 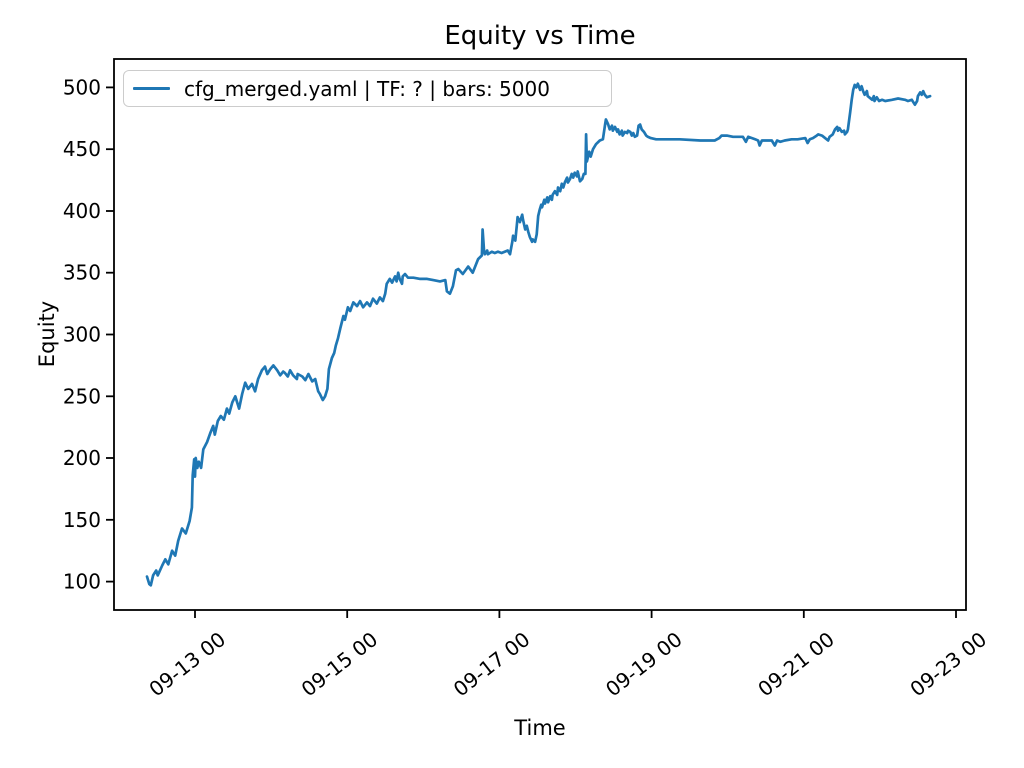 What do you see at coordinates (47, 334) in the screenshot?
I see `y-axis-label: Equity` at bounding box center [47, 334].